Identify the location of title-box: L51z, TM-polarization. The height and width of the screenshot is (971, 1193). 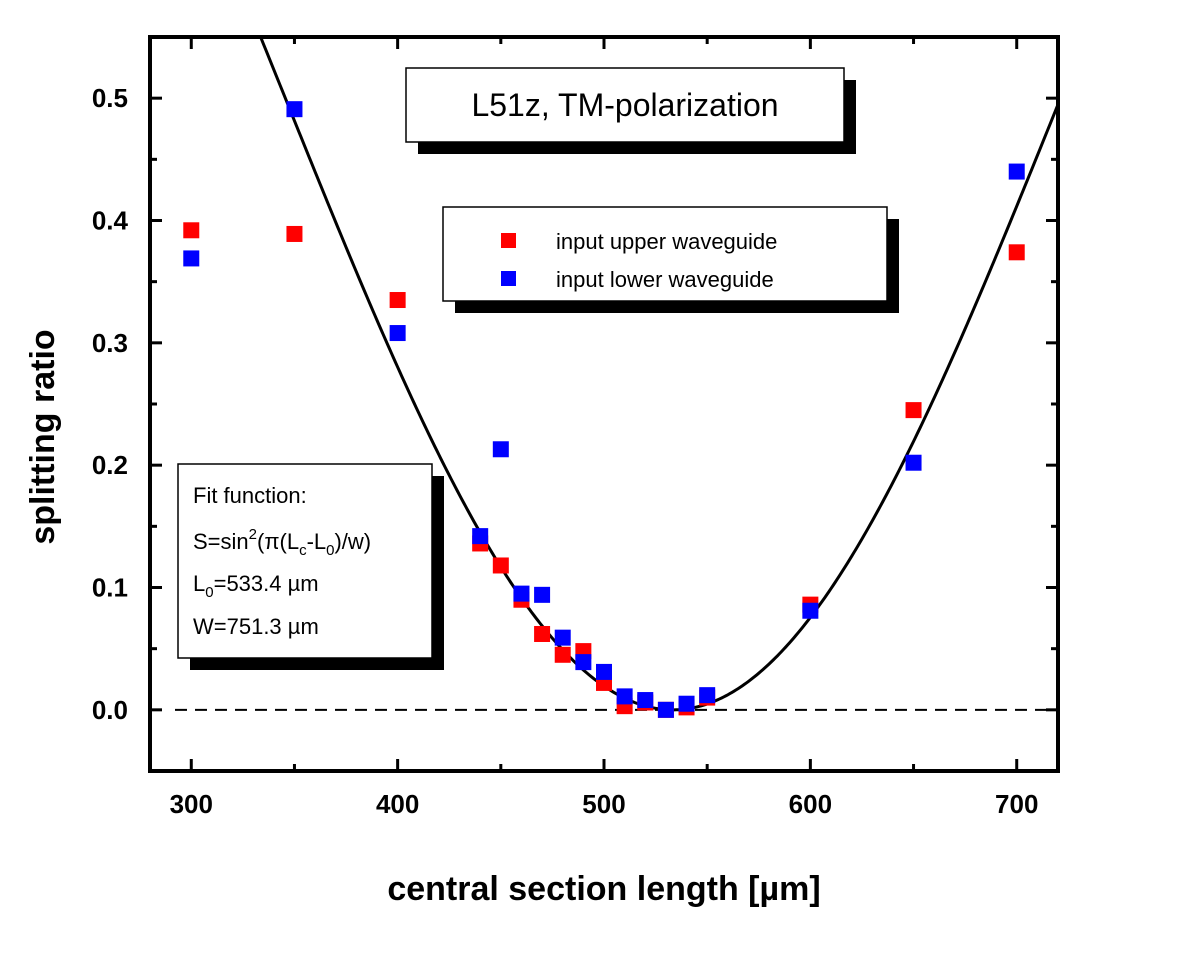
(630, 110).